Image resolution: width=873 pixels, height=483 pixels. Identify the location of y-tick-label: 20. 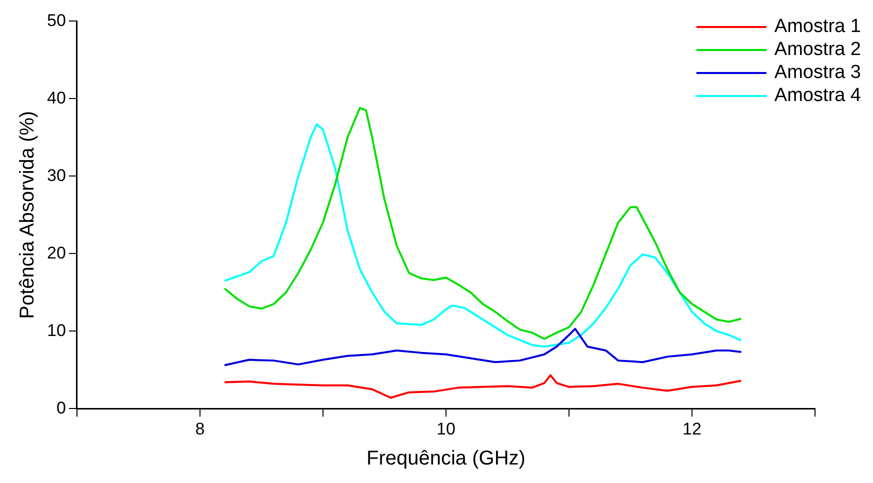
(56, 252).